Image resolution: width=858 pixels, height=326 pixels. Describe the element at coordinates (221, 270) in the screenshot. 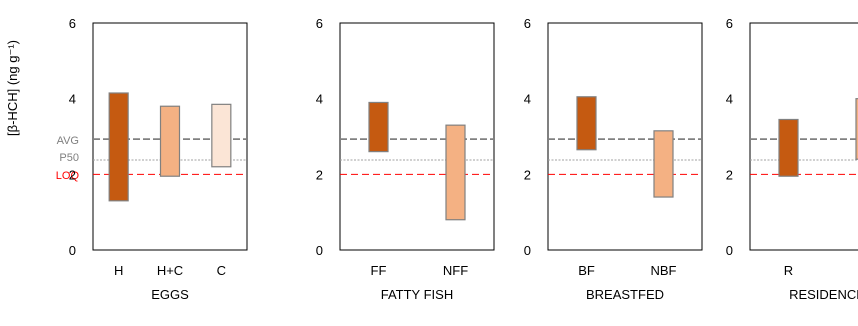

I see `eggs-category-label: C` at that location.